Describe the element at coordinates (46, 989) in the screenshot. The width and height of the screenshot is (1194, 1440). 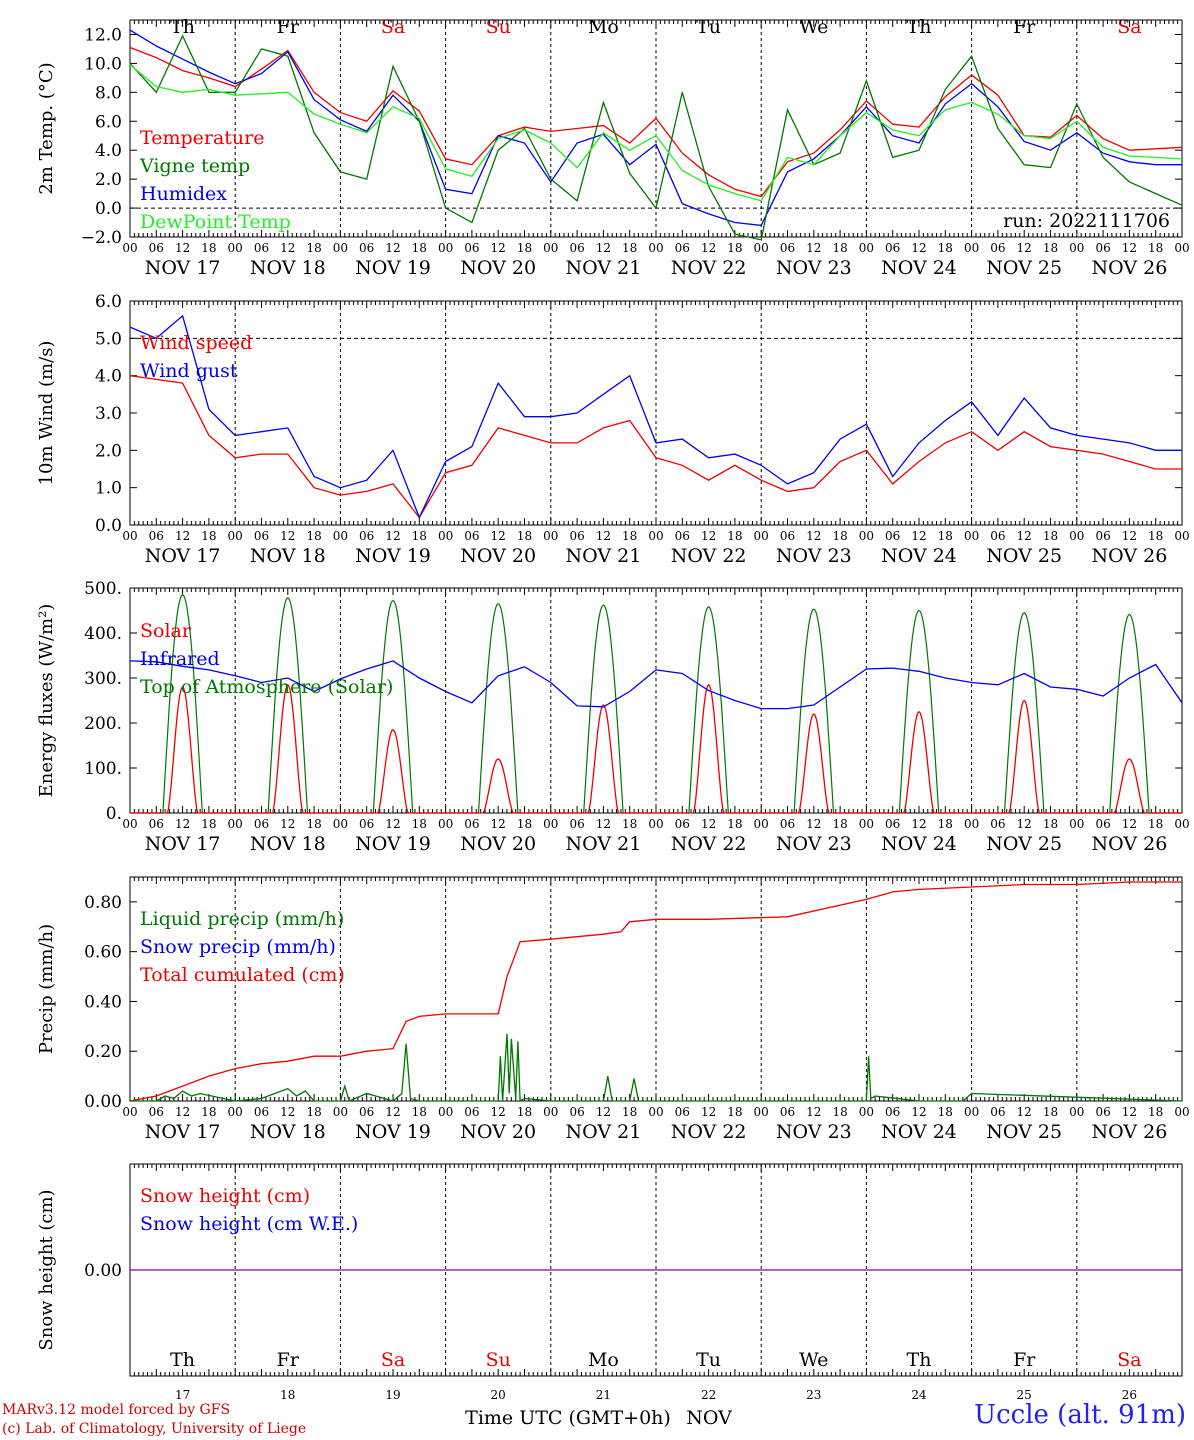
I see `y-axis-label: Precip (mm/h)` at that location.